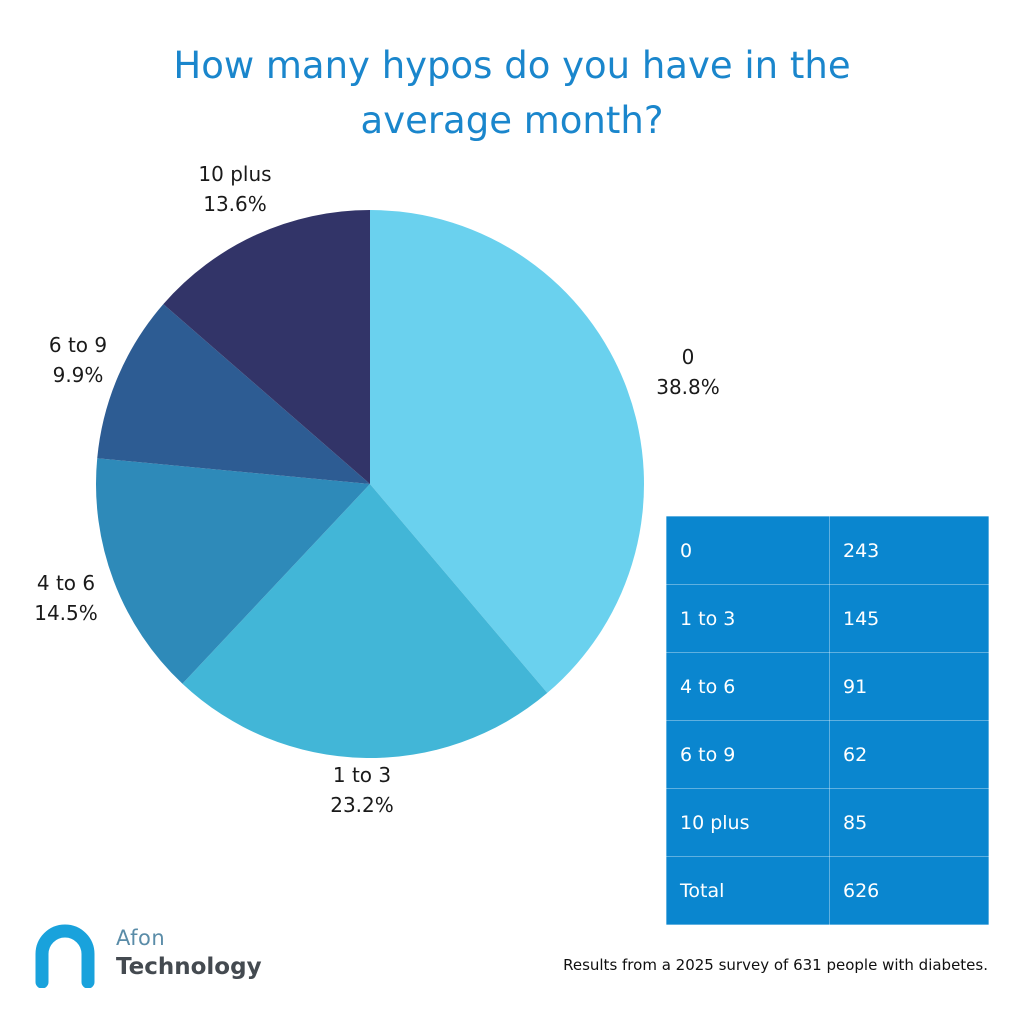 This screenshot has height=1024, width=1024. I want to click on slice-label-percent: 14.5%, so click(66, 613).